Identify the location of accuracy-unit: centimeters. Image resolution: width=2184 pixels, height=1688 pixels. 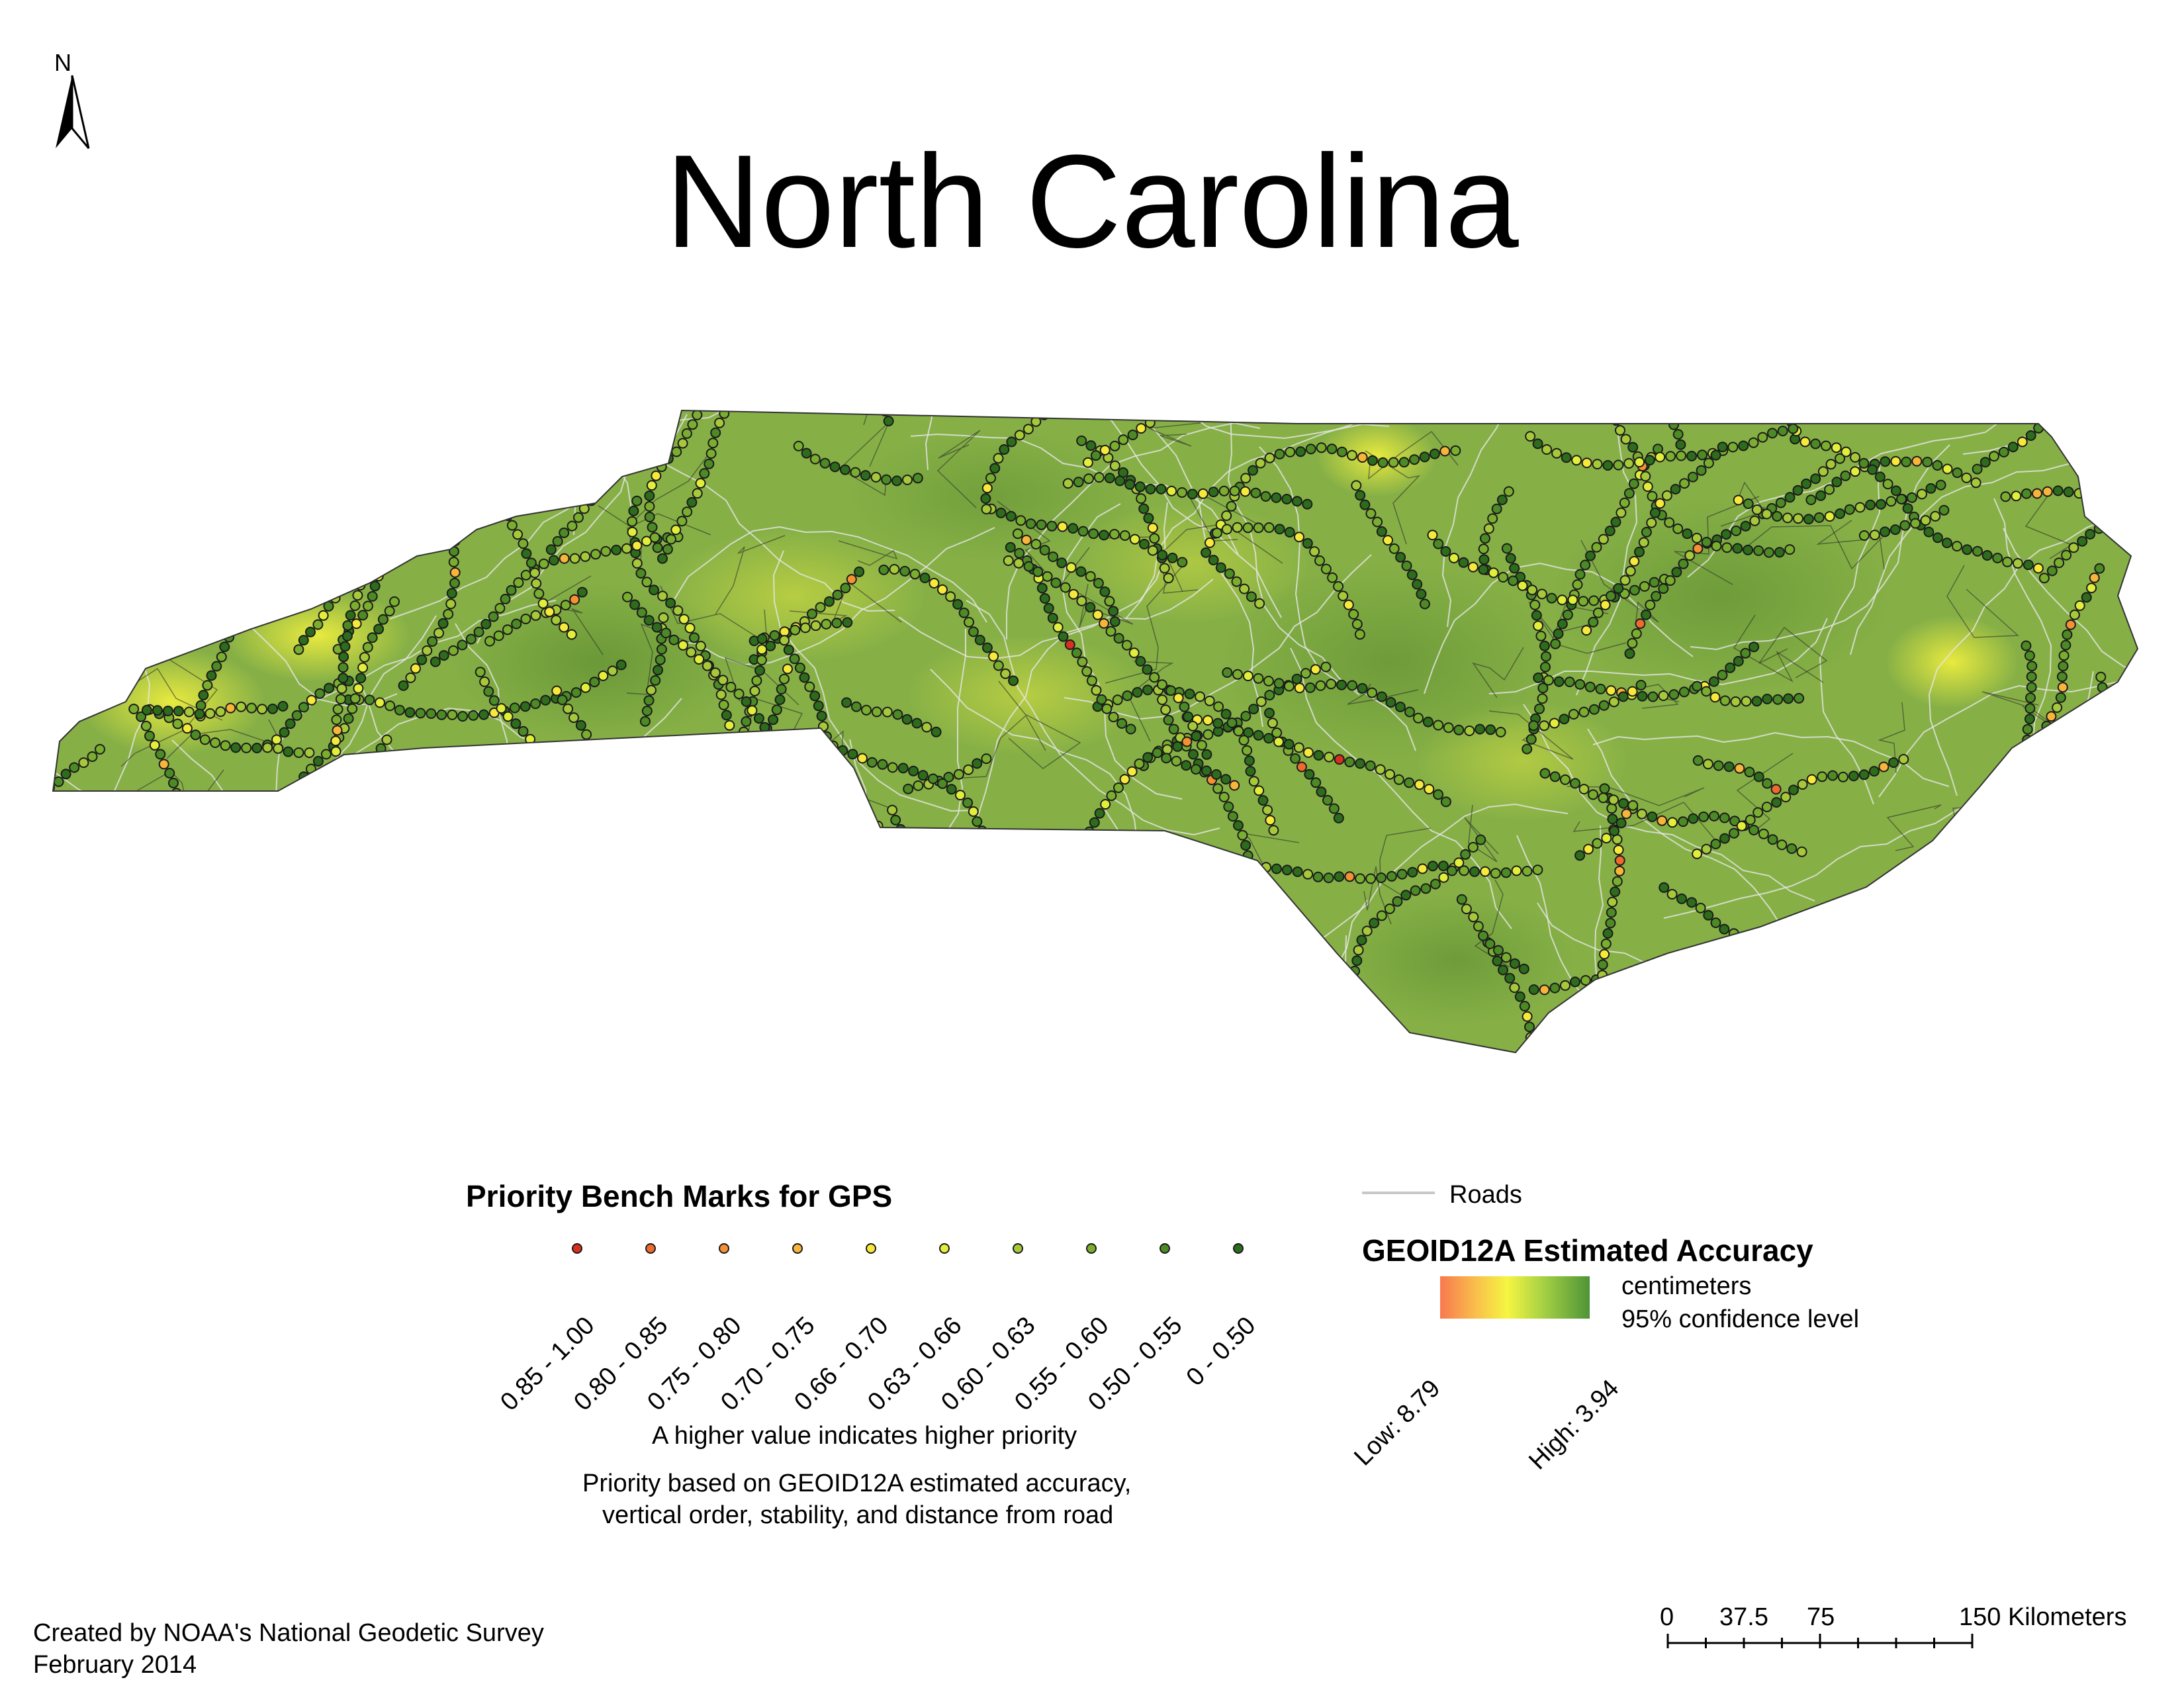
(1686, 1286).